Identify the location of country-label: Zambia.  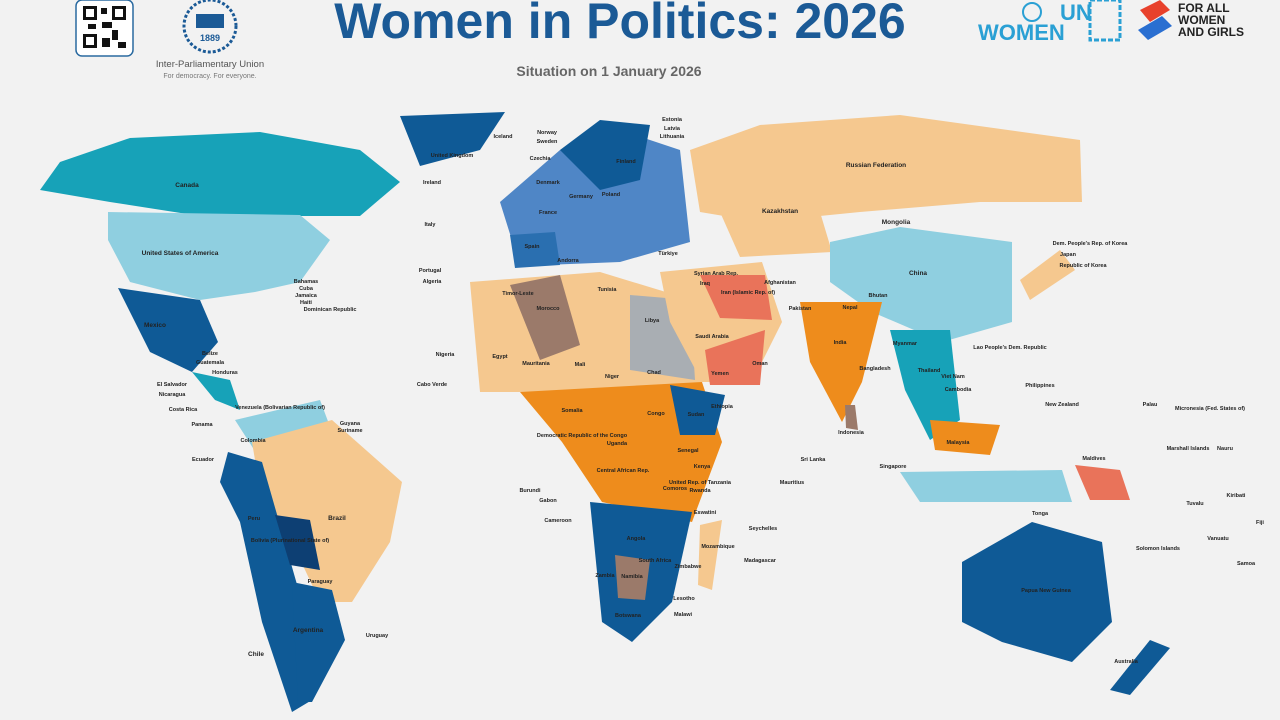
(605, 576).